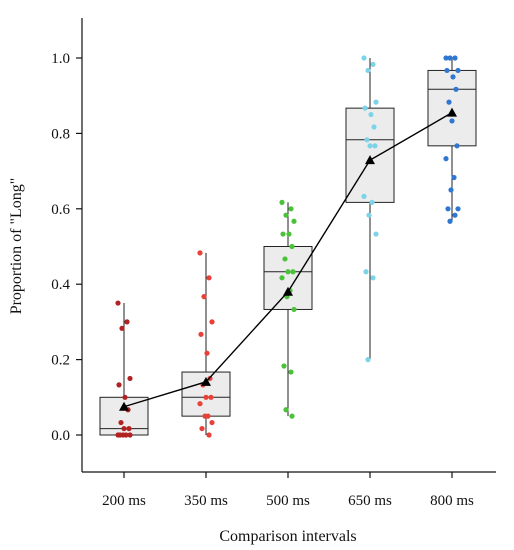 This screenshot has width=514, height=550. What do you see at coordinates (206, 501) in the screenshot?
I see `x-tick-label: 350 ms` at bounding box center [206, 501].